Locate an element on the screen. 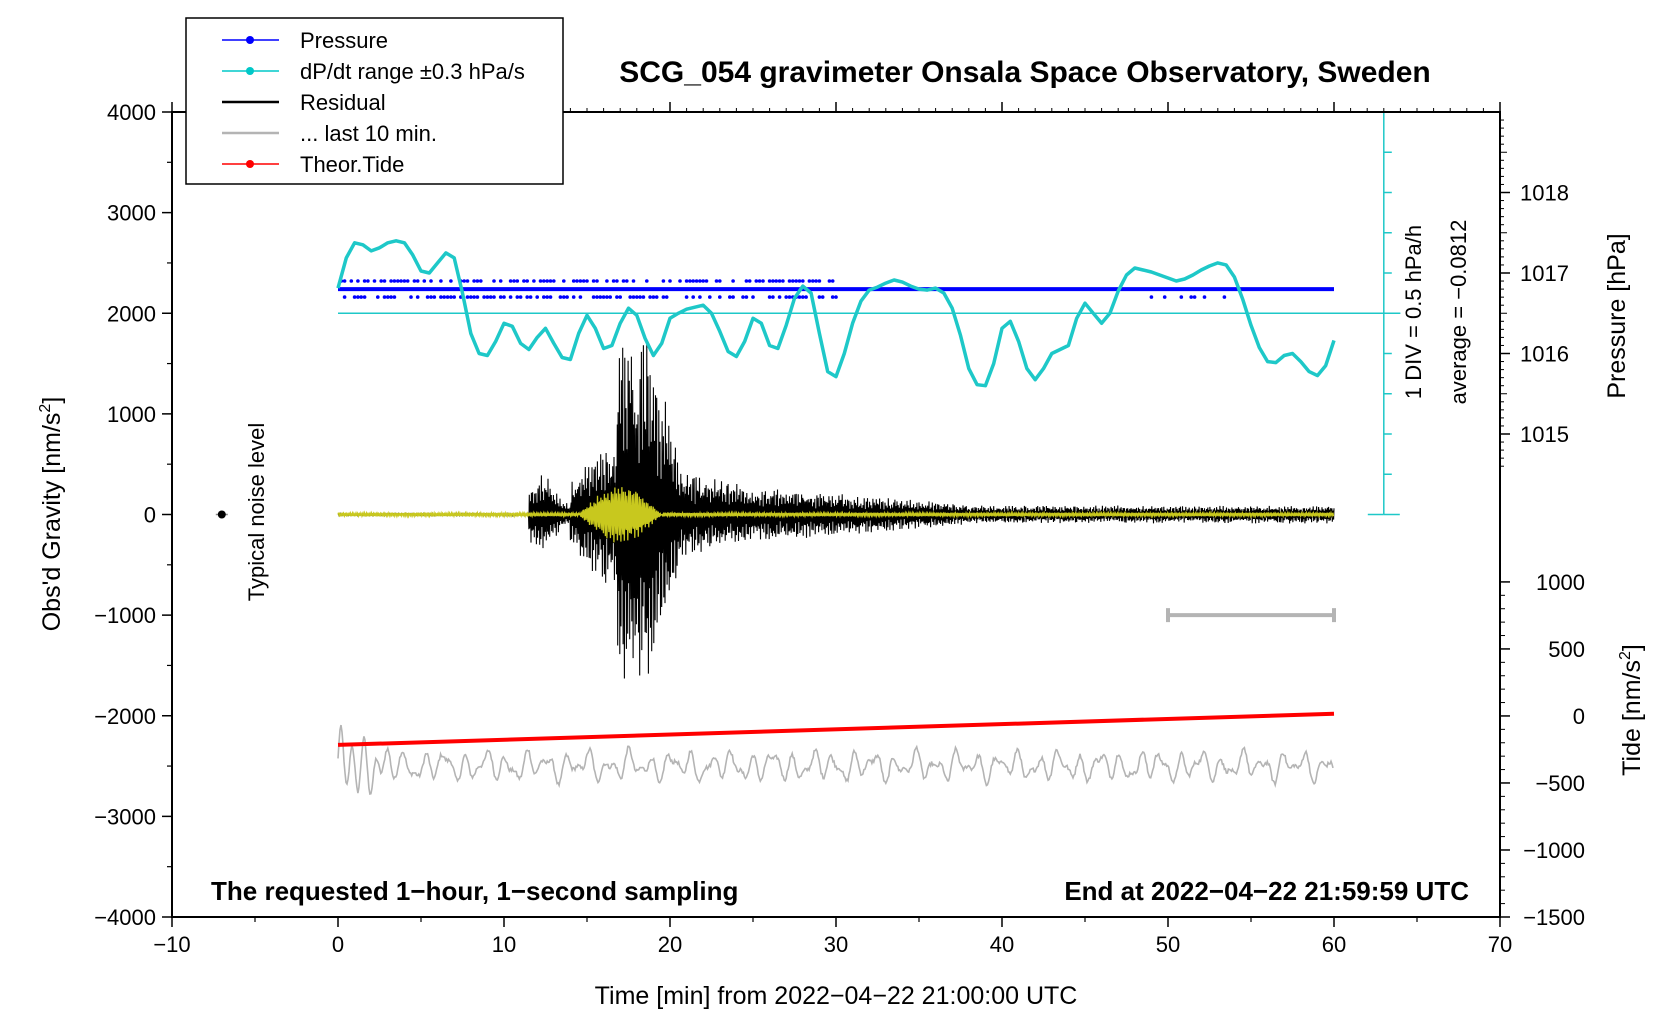  pressure-axis-label: Pressure [hPa] is located at coordinates (1617, 315).